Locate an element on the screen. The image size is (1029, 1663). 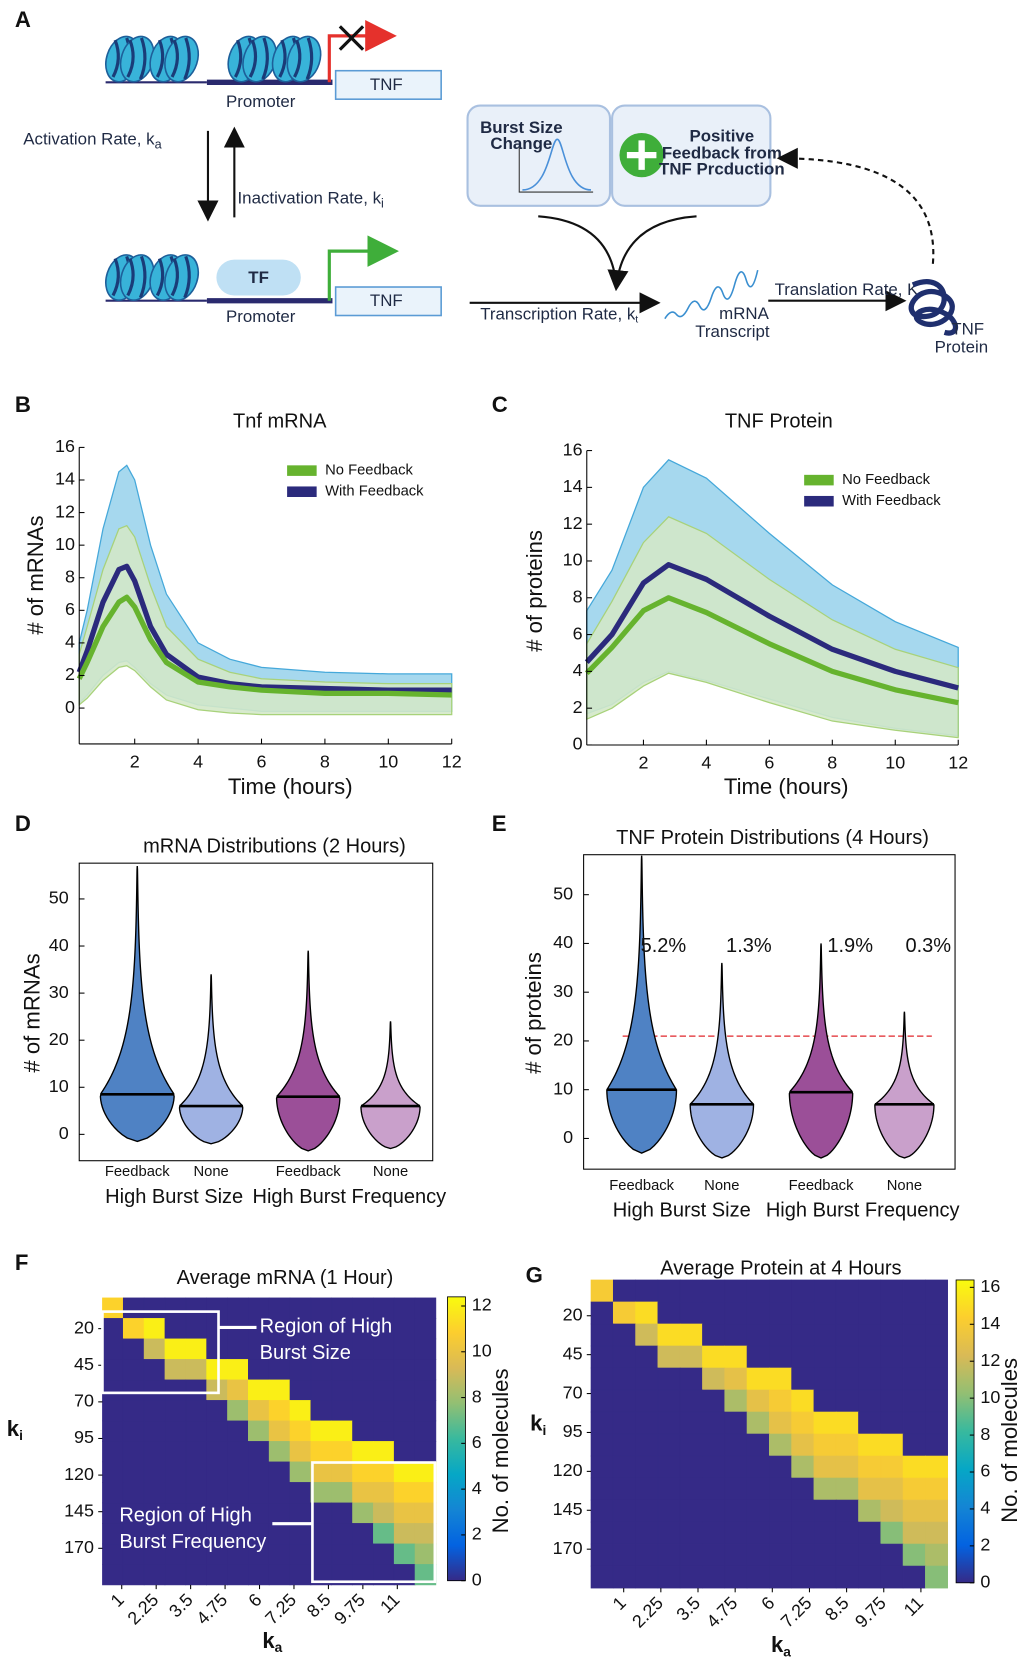
x-tick-label: 12 is located at coordinates (958, 763).